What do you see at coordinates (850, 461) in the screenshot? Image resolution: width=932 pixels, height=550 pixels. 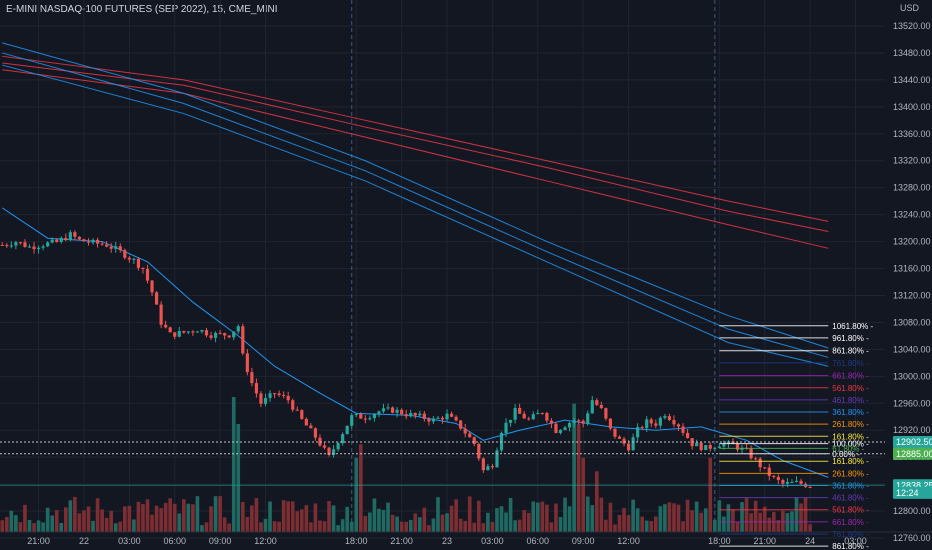 I see `fib-level-label: 161.80% -` at bounding box center [850, 461].